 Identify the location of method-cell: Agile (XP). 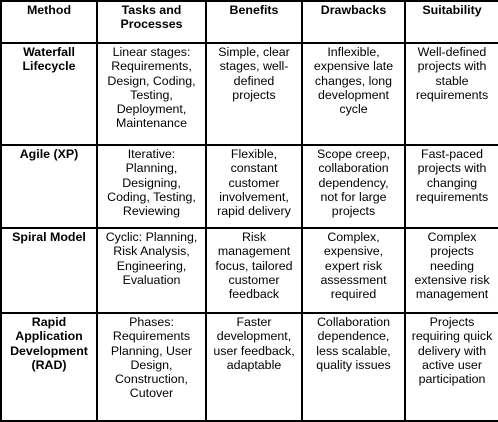
(49, 186).